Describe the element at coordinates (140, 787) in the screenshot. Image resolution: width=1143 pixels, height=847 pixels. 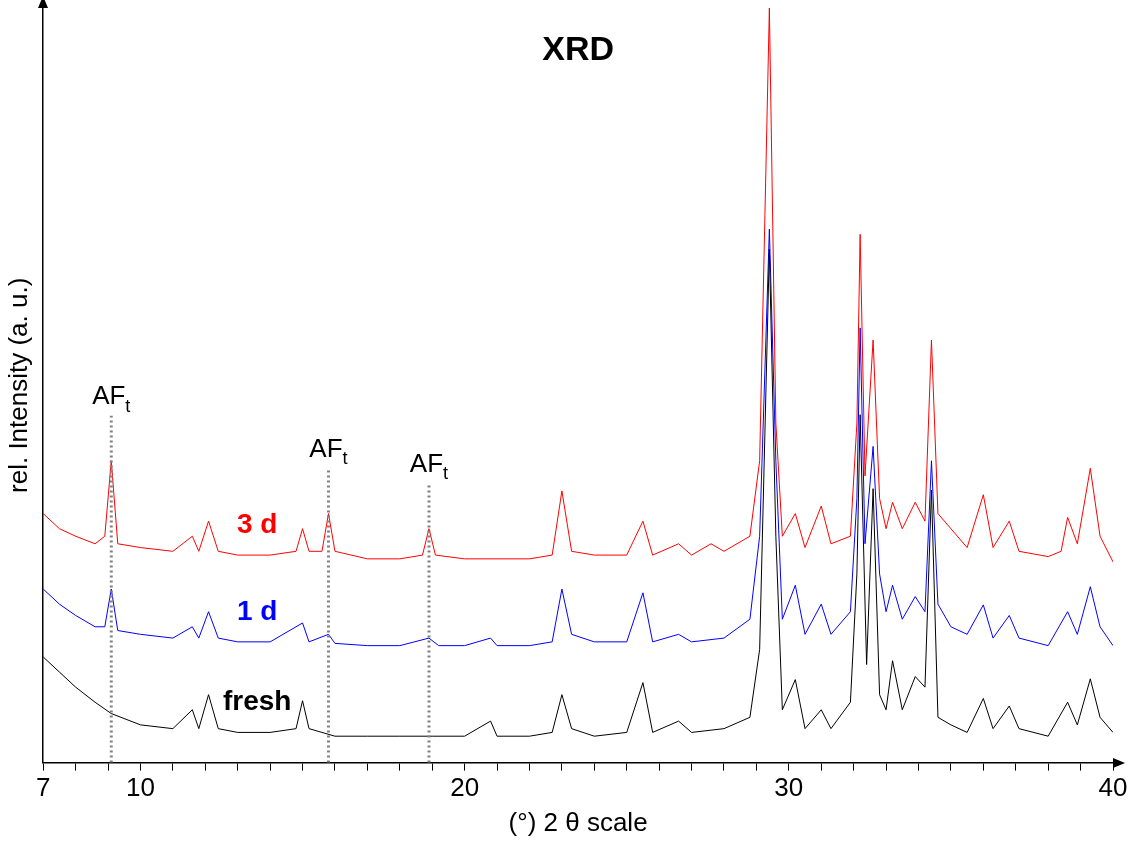
I see `x-tick-label: 10` at that location.